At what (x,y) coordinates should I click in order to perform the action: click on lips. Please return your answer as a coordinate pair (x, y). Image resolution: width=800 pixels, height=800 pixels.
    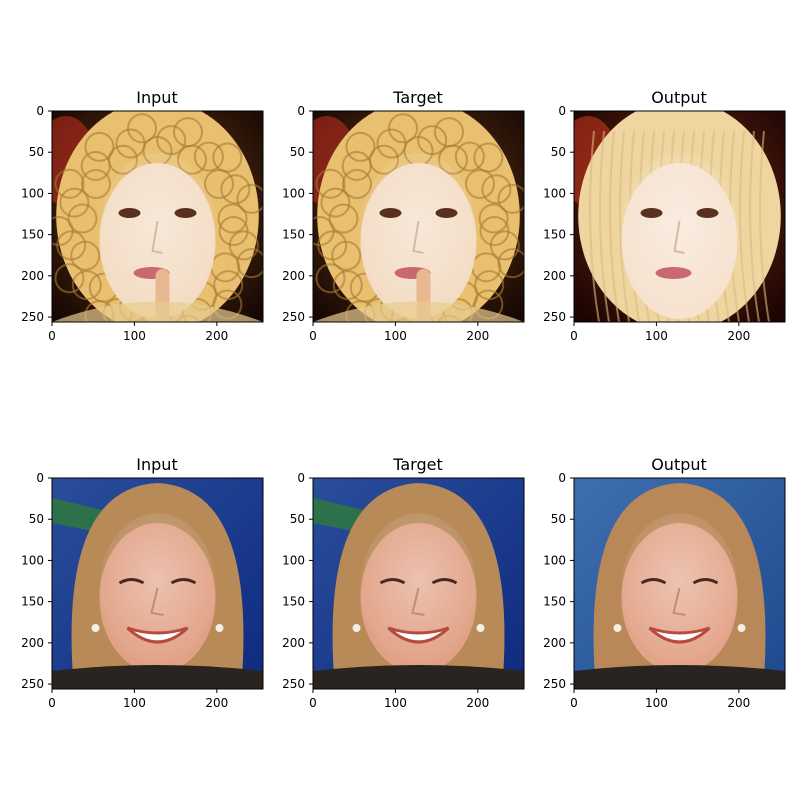
    Looking at the image, I should click on (673, 273).